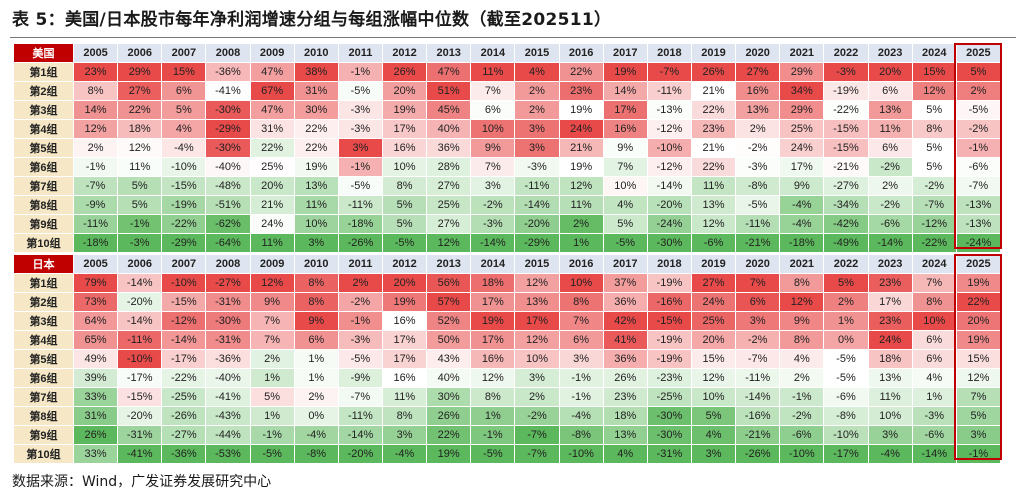 The height and width of the screenshot is (501, 1024). I want to click on year-header-2005: 2005, so click(95, 264).